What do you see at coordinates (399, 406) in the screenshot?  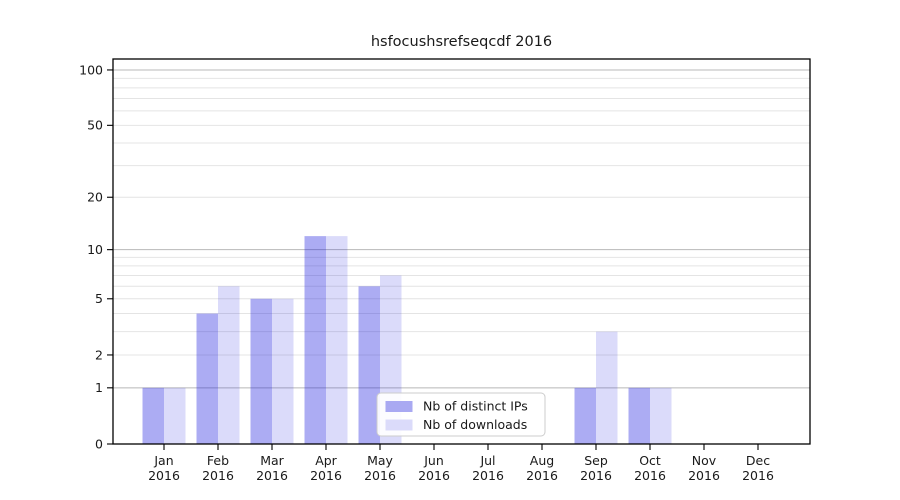 I see `legend-swatch-distinct-ips` at bounding box center [399, 406].